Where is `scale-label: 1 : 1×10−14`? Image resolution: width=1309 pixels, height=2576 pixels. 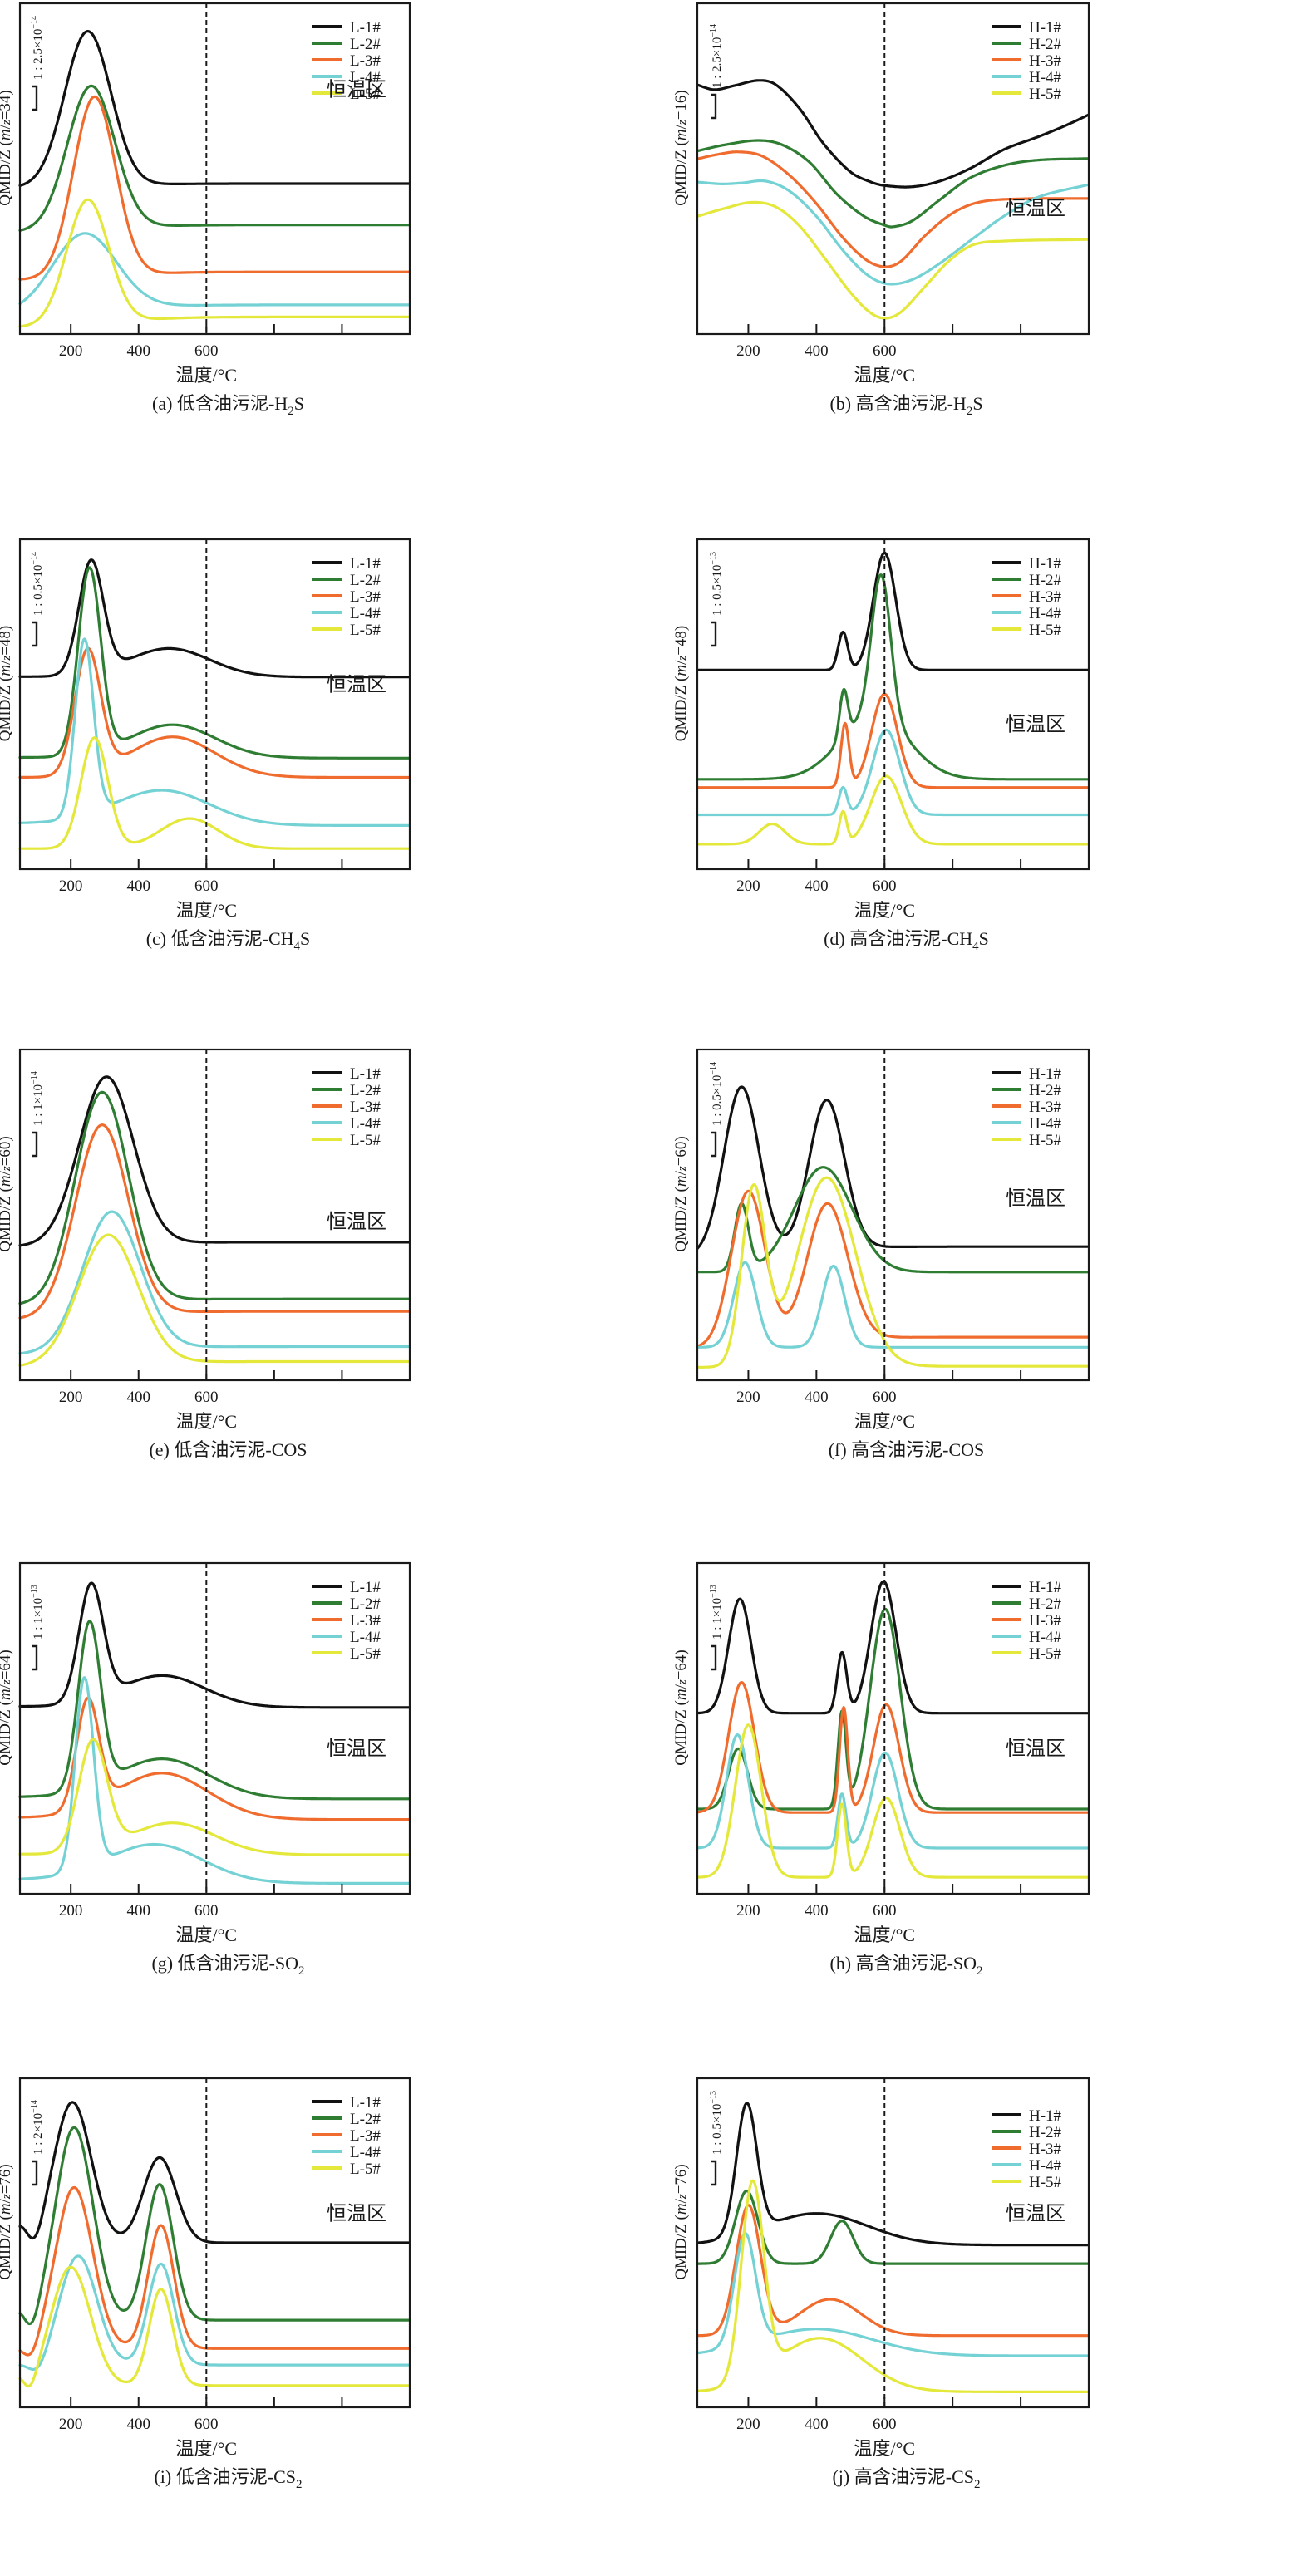
scale-label: 1 : 1×10−14 is located at coordinates (37, 1098).